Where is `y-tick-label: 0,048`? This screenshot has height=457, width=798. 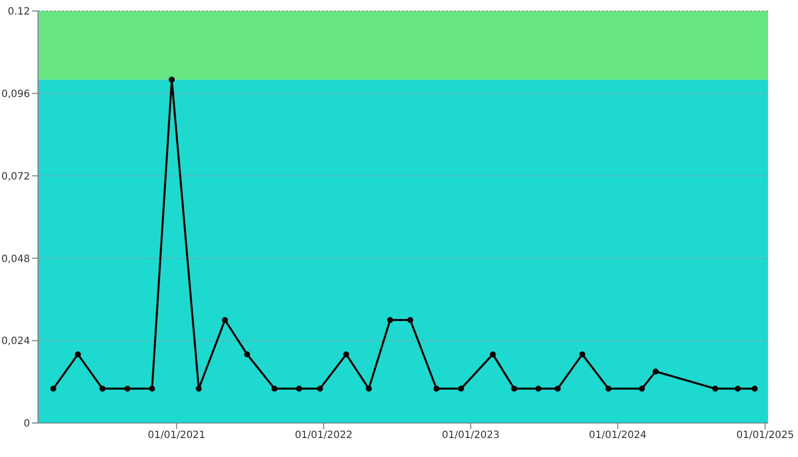 y-tick-label: 0,048 is located at coordinates (15, 259).